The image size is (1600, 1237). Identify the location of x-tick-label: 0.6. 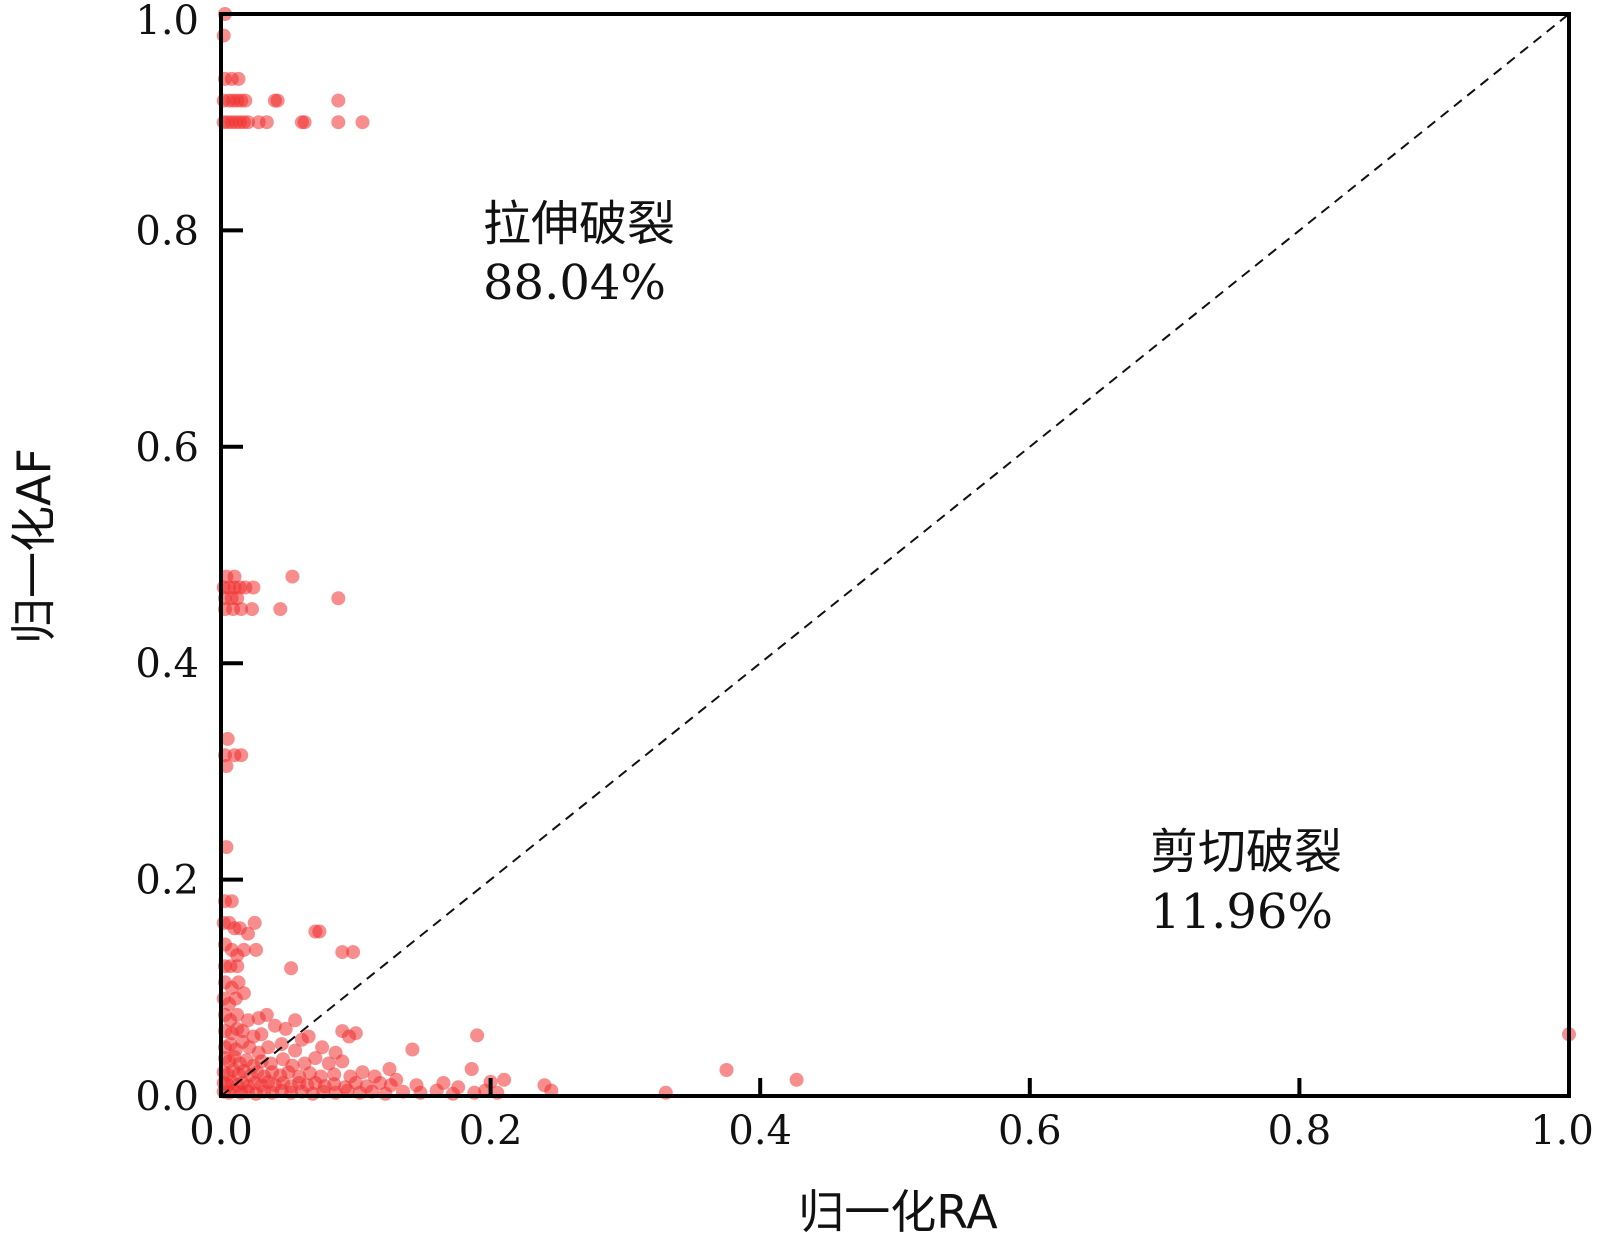
(1030, 1131).